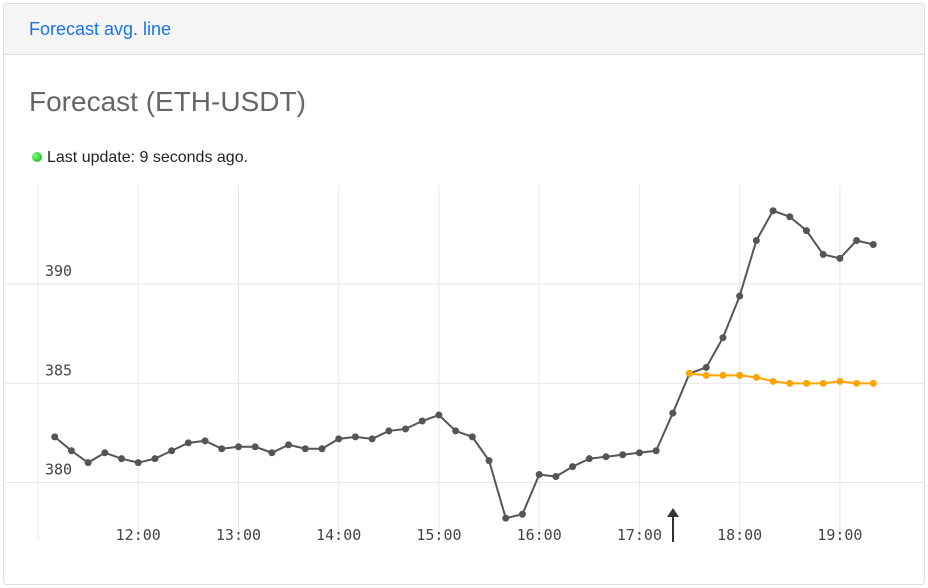  I want to click on arrow, so click(673, 525).